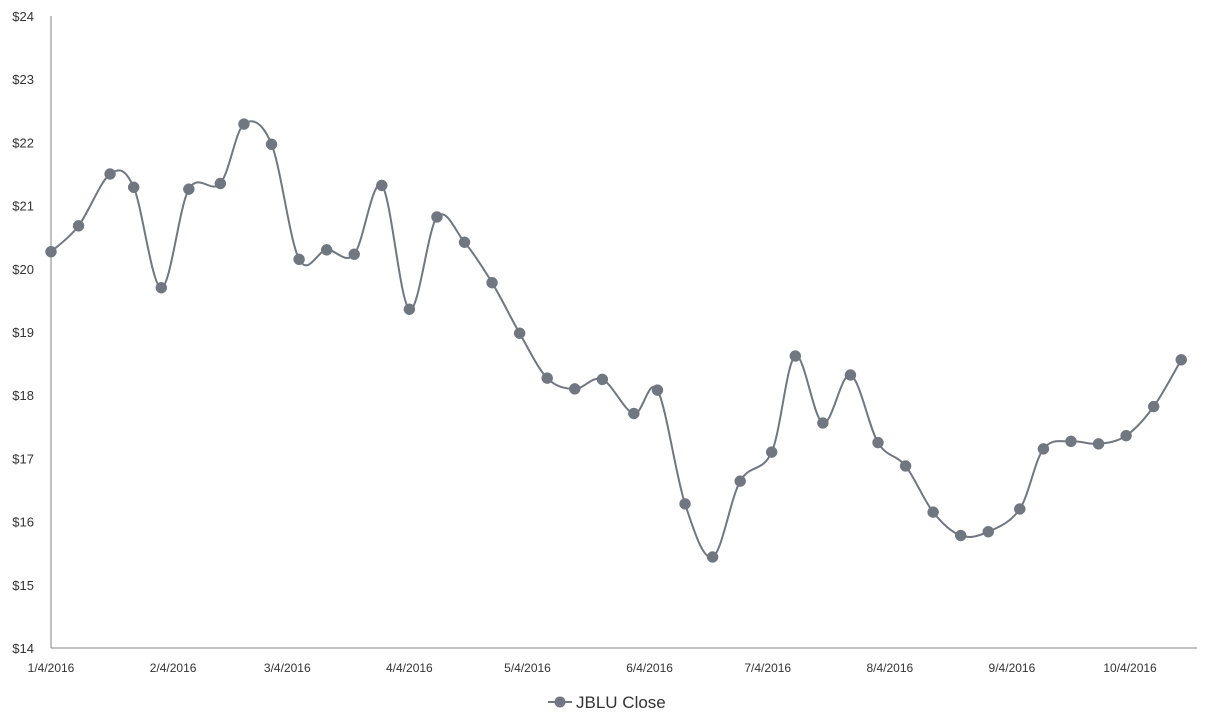 The height and width of the screenshot is (728, 1212). I want to click on x-tick-label: 10/4/2016, so click(1130, 668).